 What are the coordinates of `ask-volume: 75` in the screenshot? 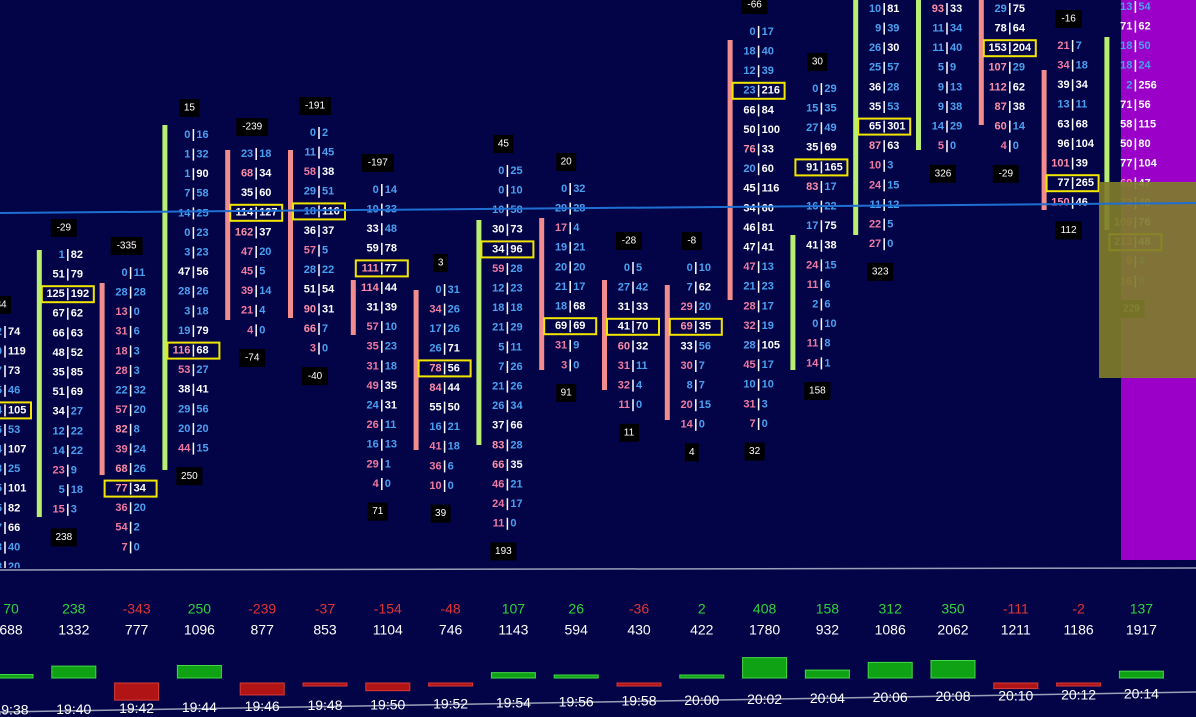 It's located at (1019, 9).